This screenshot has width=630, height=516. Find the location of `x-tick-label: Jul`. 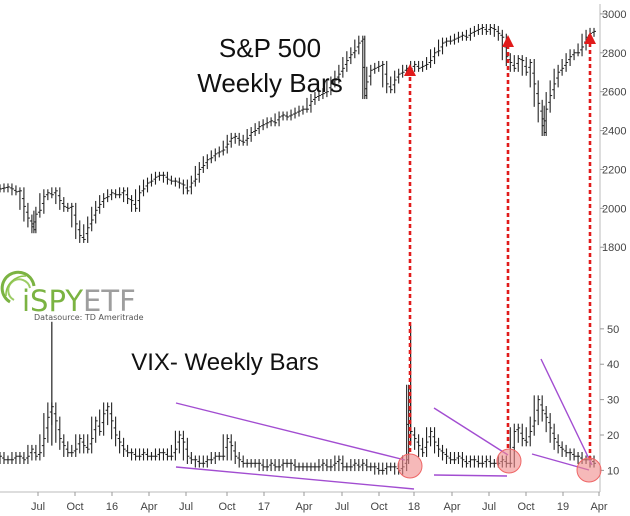

x-tick-label: Jul is located at coordinates (38, 507).